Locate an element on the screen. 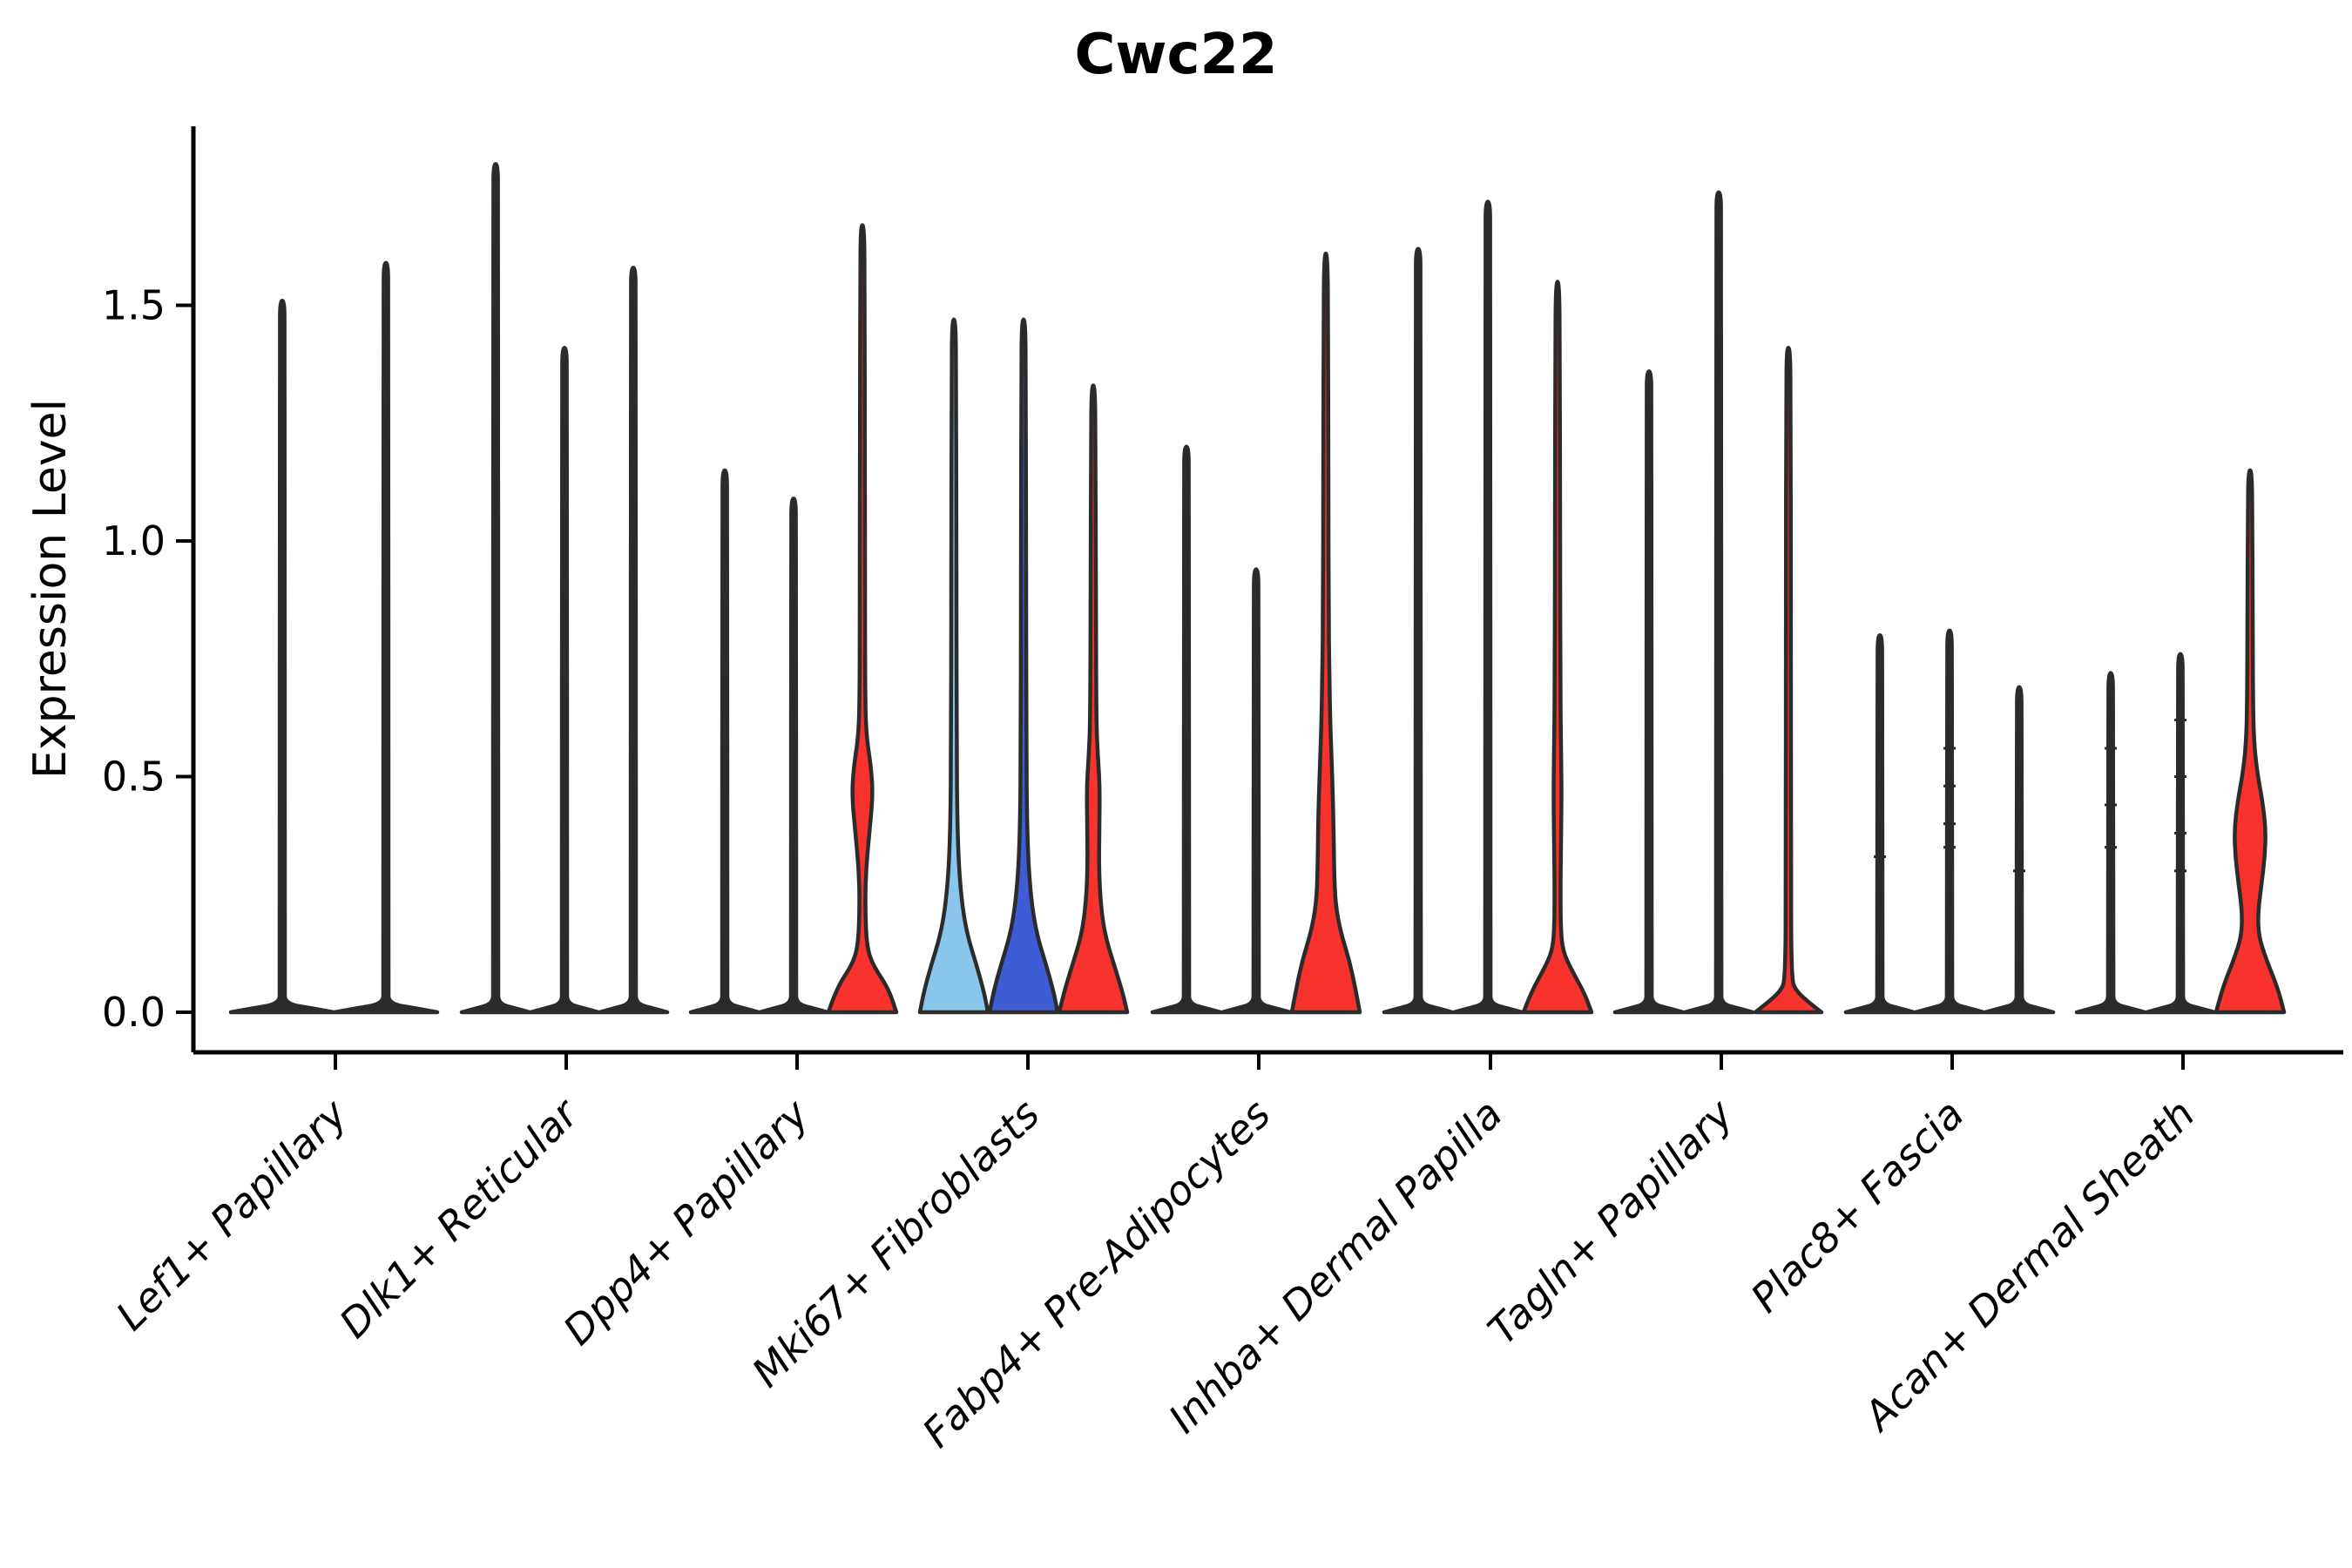 The width and height of the screenshot is (2352, 1568). x-tick-label-dlk1-reticular: Dlk1+ Reticular is located at coordinates (460, 1217).